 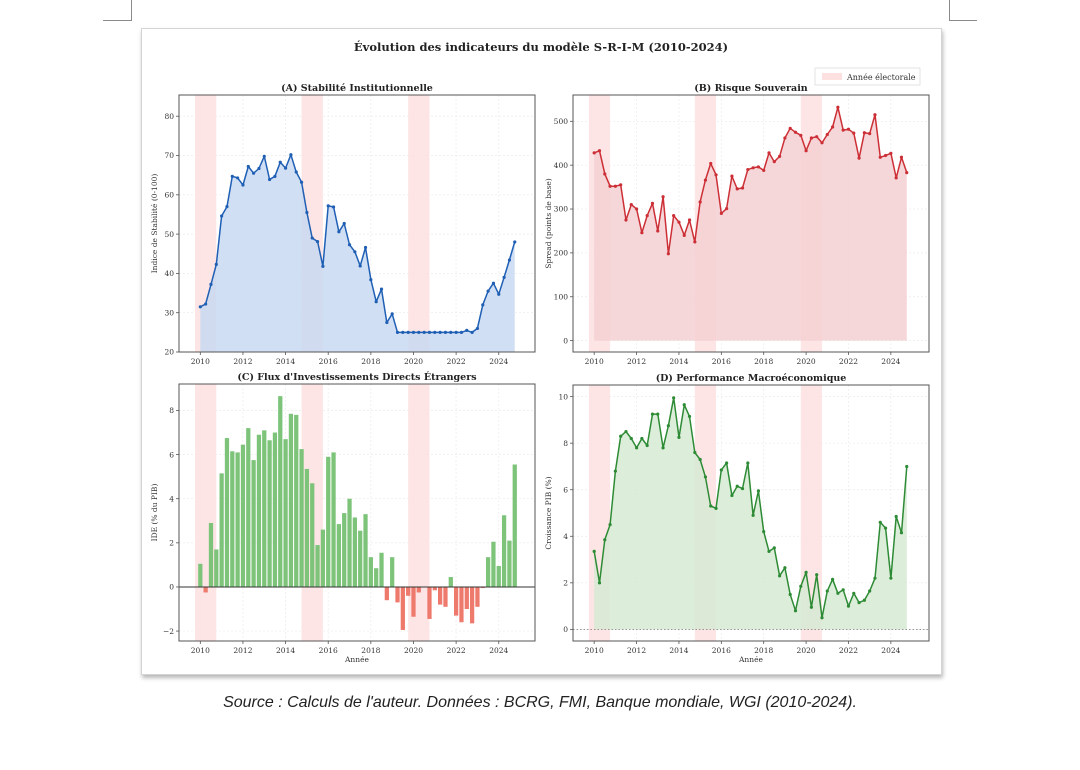 I want to click on electoral-band, so click(x=419, y=223).